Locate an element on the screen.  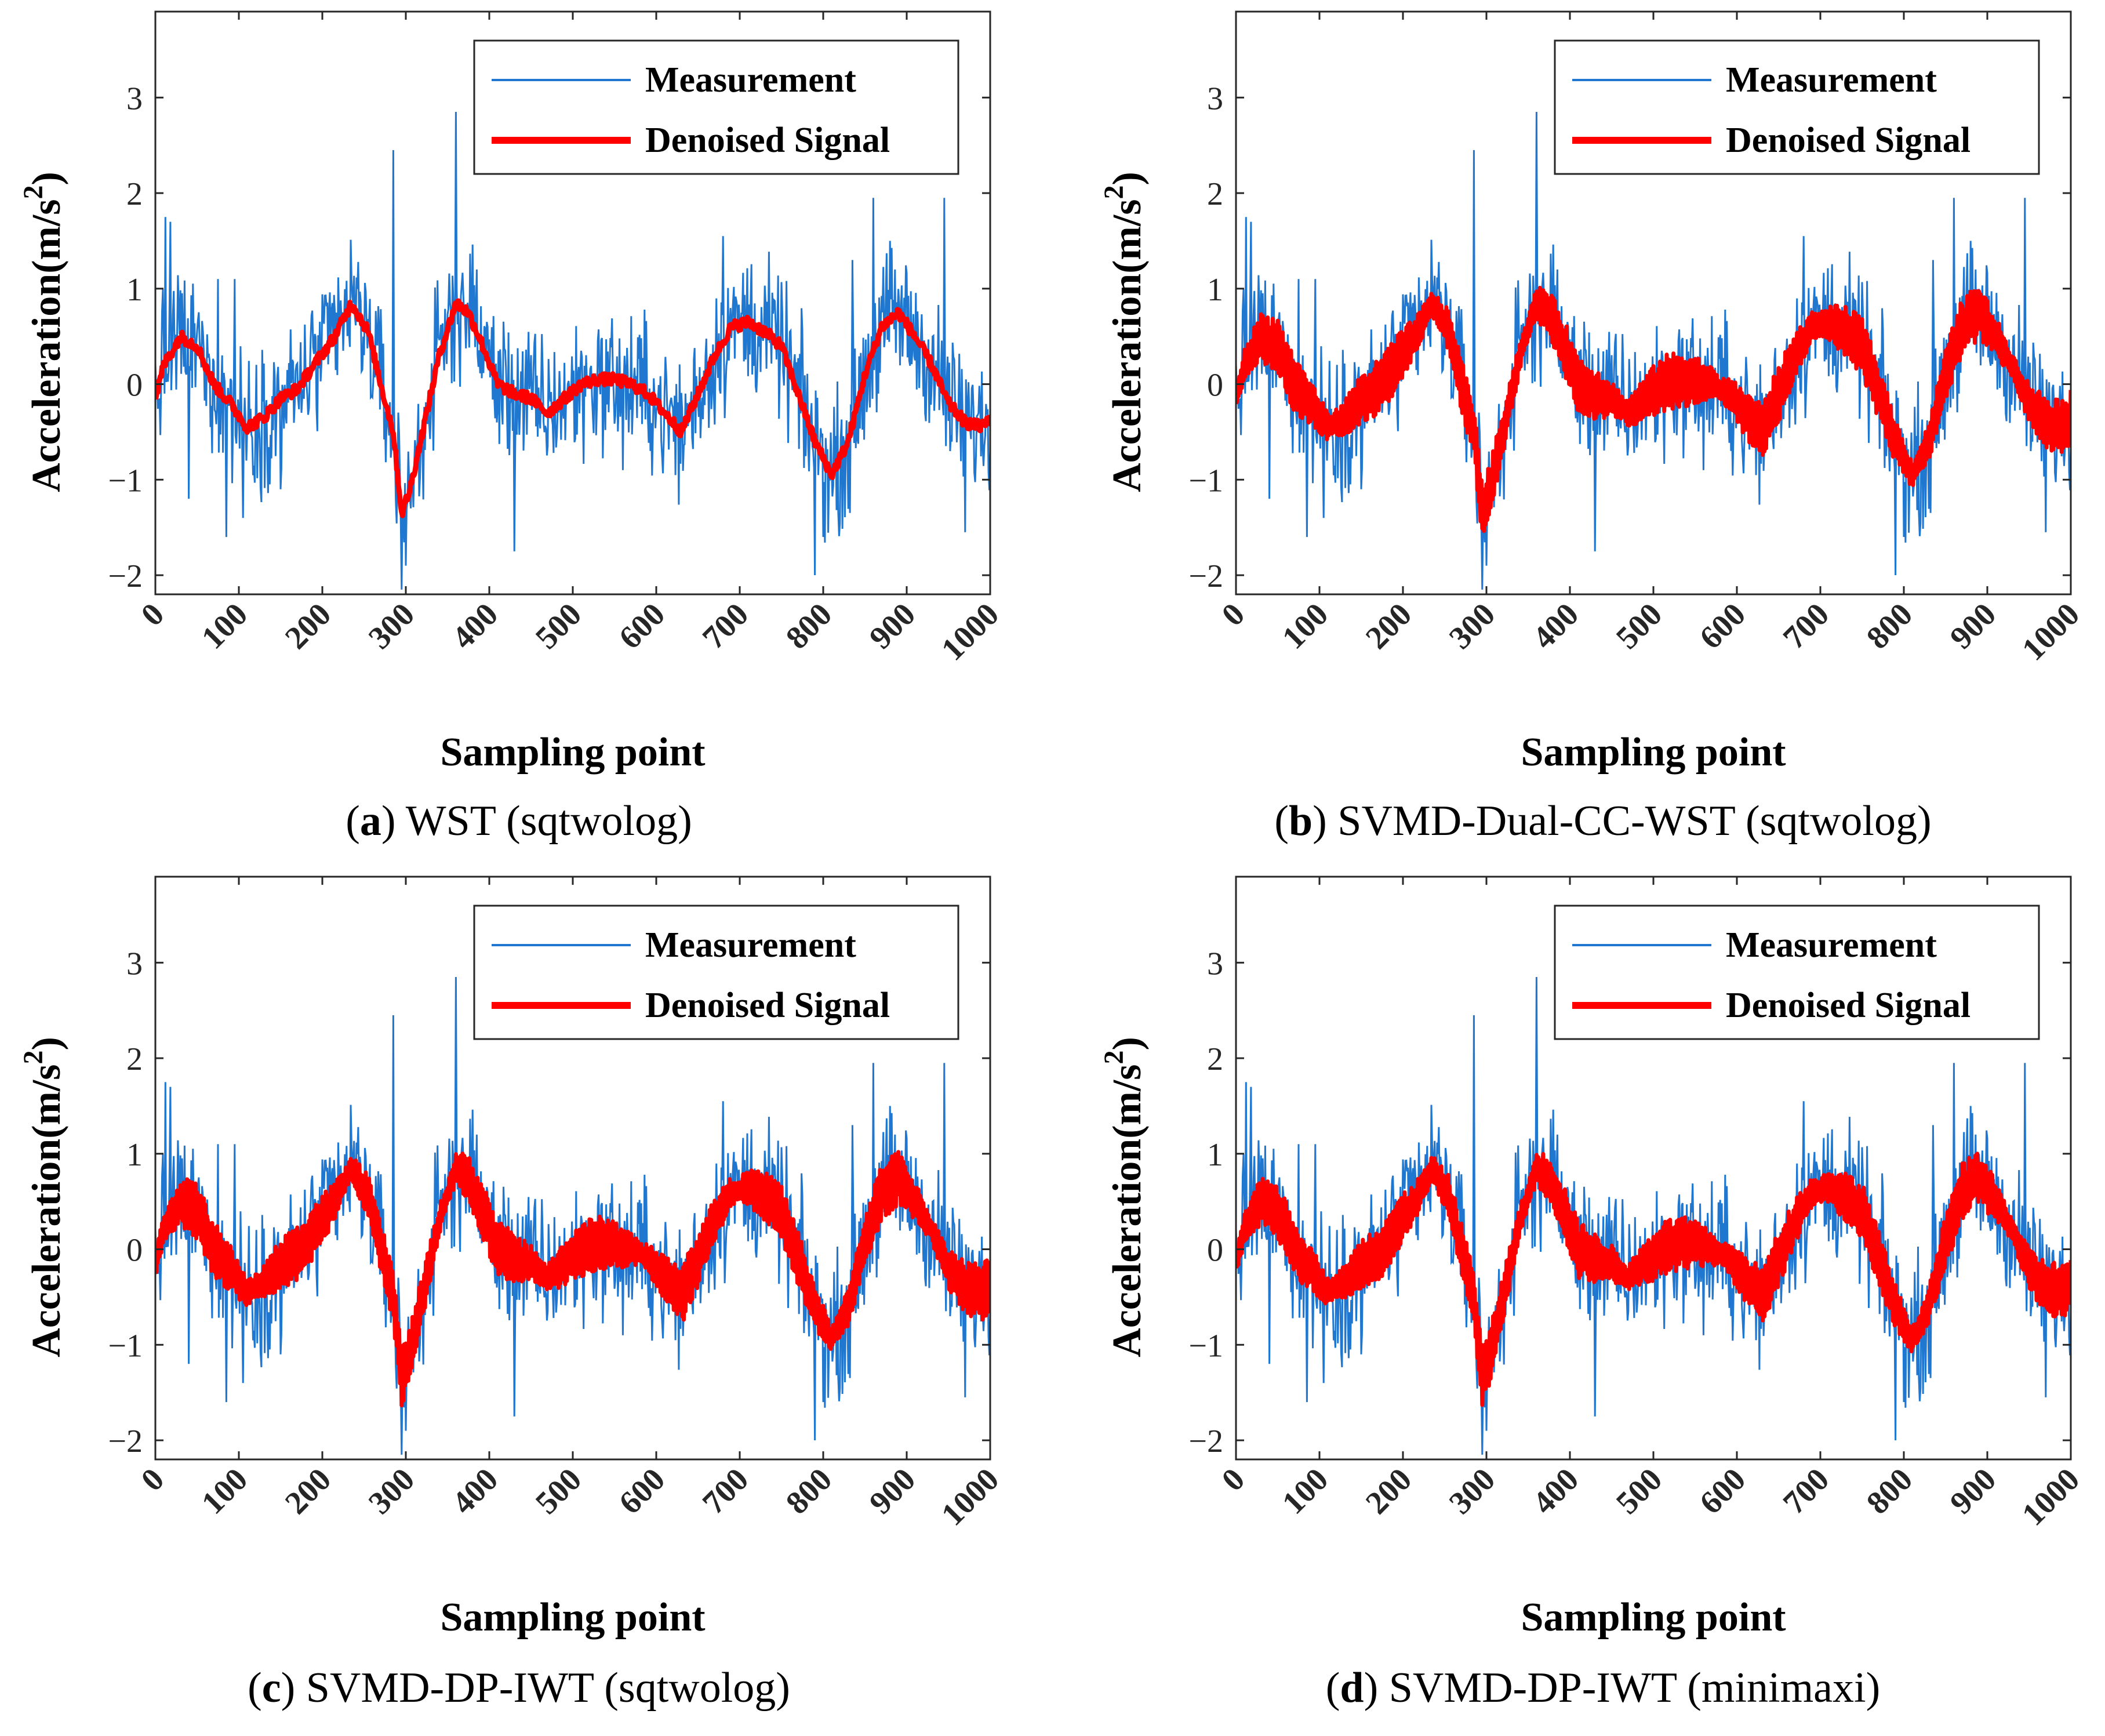
panel-caption: (d) SVMD-DP-IWT (minimaxi) is located at coordinates (1603, 1688).